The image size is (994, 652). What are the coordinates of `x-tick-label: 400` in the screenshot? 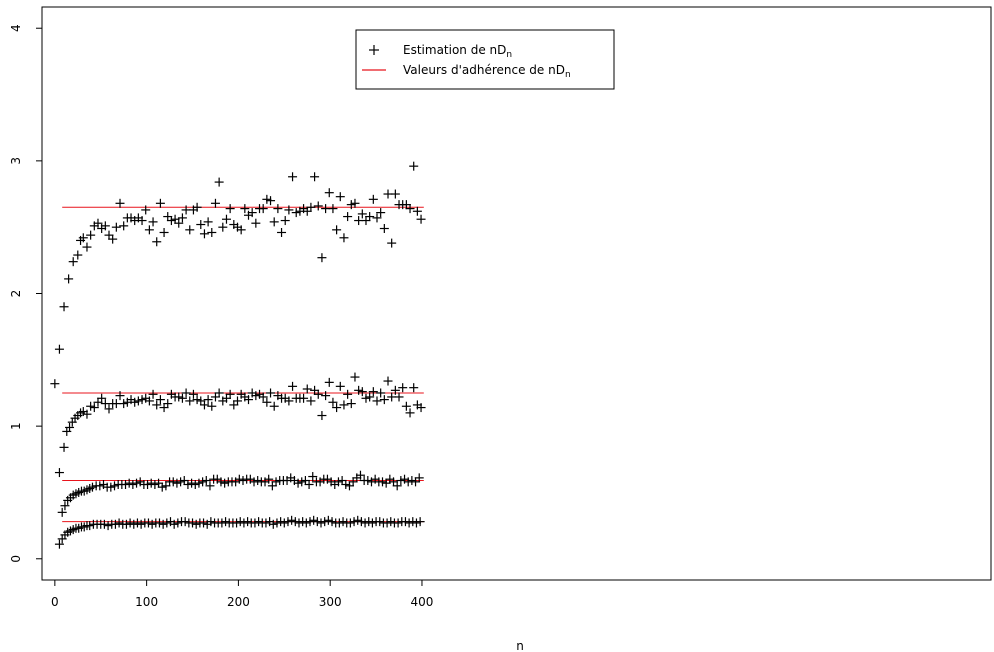 It's located at (422, 602).